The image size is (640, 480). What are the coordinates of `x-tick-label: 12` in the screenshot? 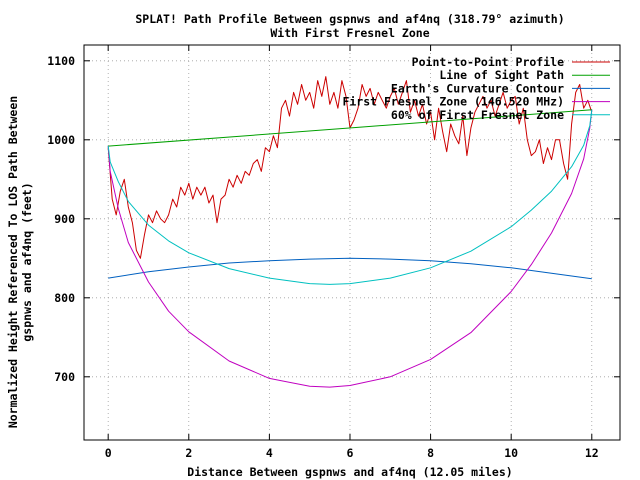 It's located at (592, 453).